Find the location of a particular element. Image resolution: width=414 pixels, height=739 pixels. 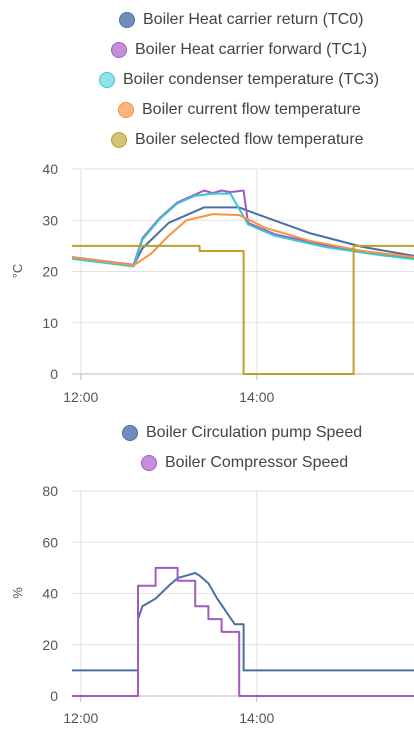

legend-swatch-selected-flow is located at coordinates (119, 140).